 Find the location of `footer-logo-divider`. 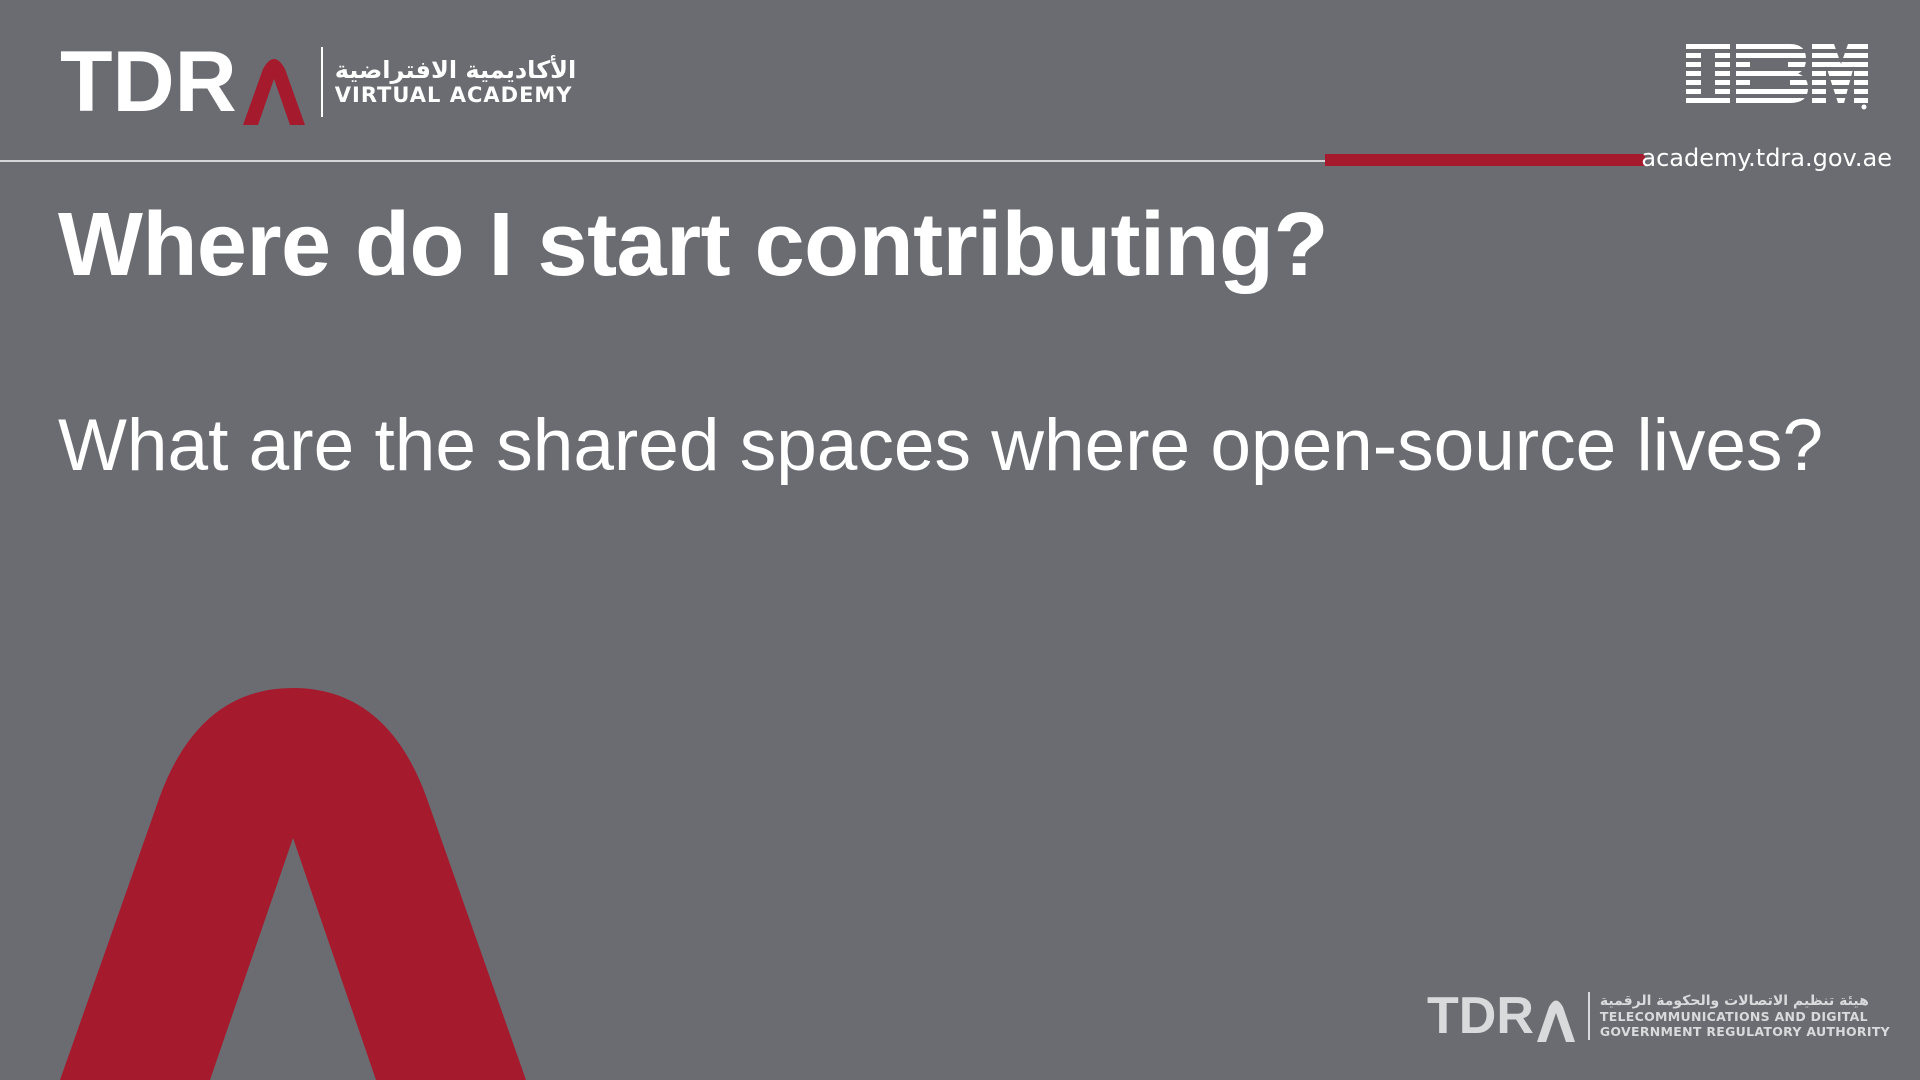

footer-logo-divider is located at coordinates (1588, 1016).